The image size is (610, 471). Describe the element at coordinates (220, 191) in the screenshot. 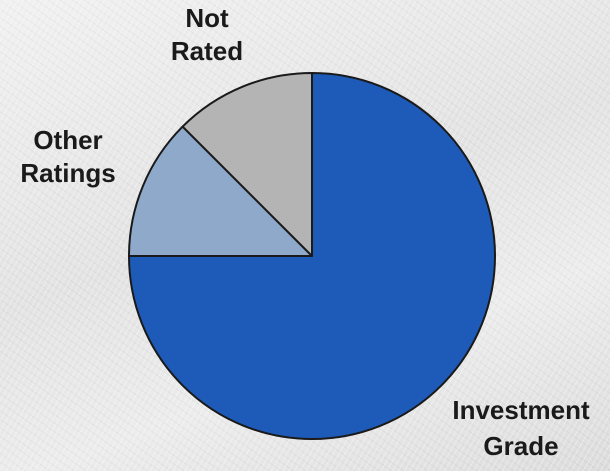

I see `pie-slice-other-ratings` at that location.